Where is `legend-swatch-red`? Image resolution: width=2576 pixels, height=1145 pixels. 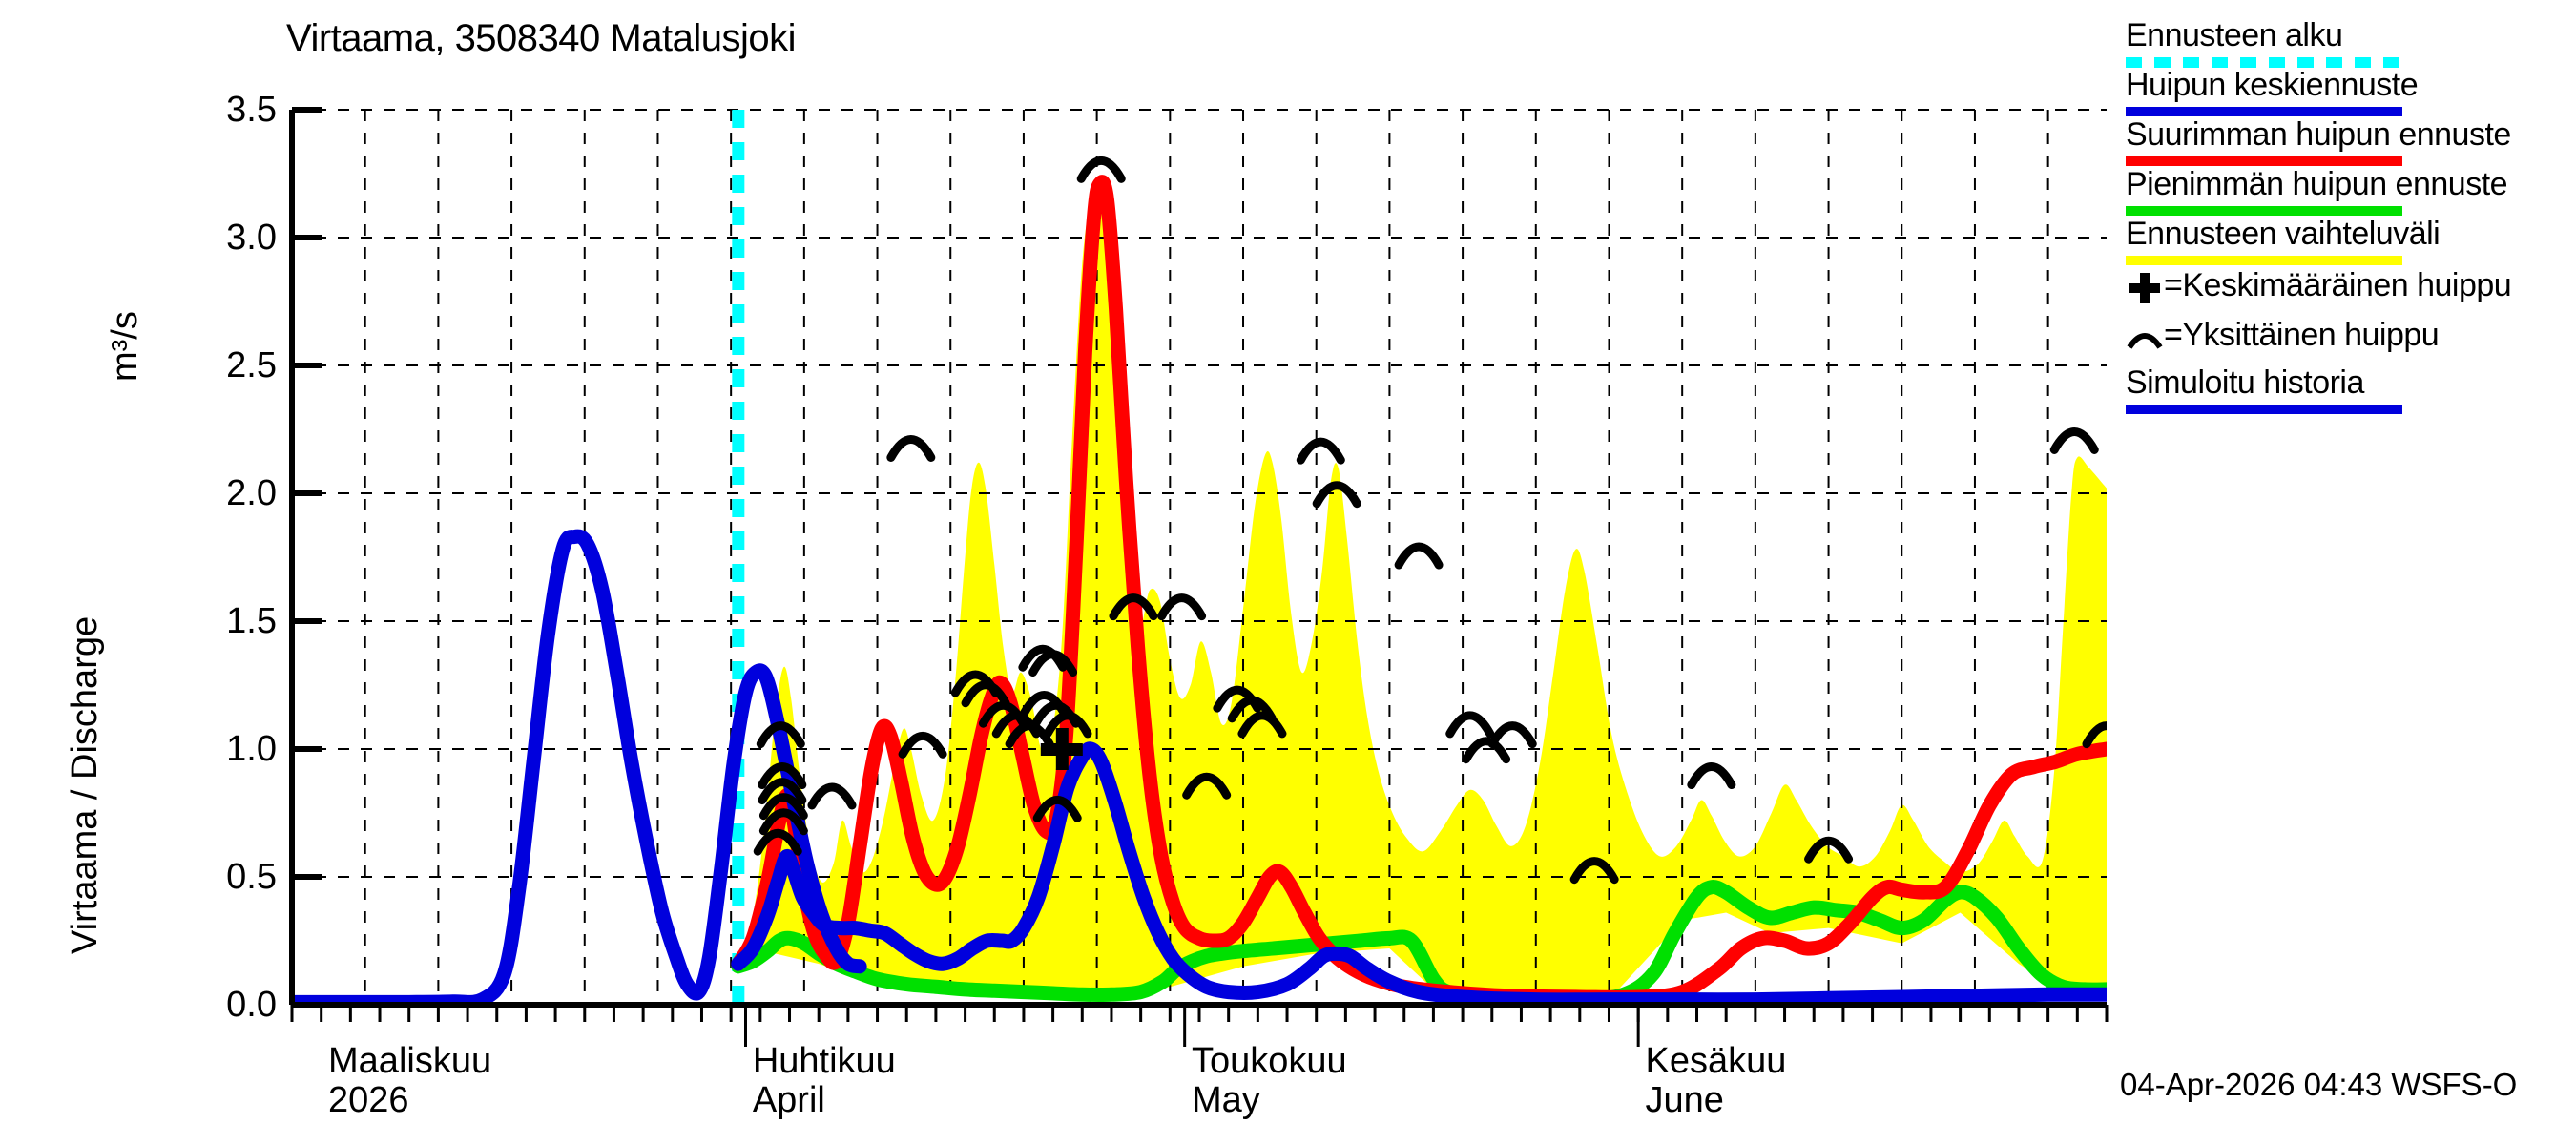
legend-swatch-red is located at coordinates (2264, 161).